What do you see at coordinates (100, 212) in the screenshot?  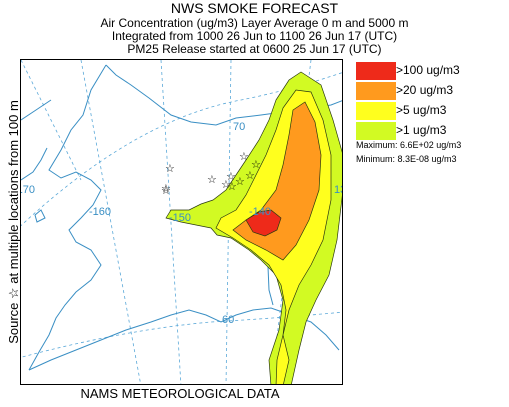 I see `lon-label-160: -160` at bounding box center [100, 212].